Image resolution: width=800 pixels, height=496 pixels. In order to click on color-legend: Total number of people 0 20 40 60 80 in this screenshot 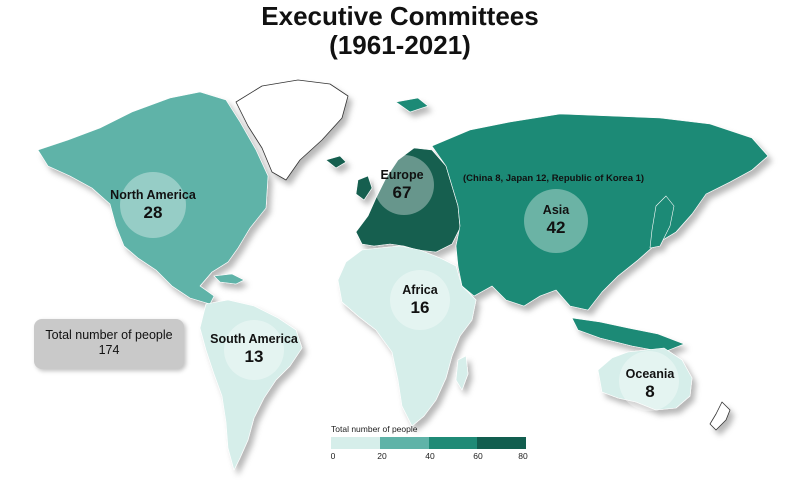, I will do `click(431, 444)`.